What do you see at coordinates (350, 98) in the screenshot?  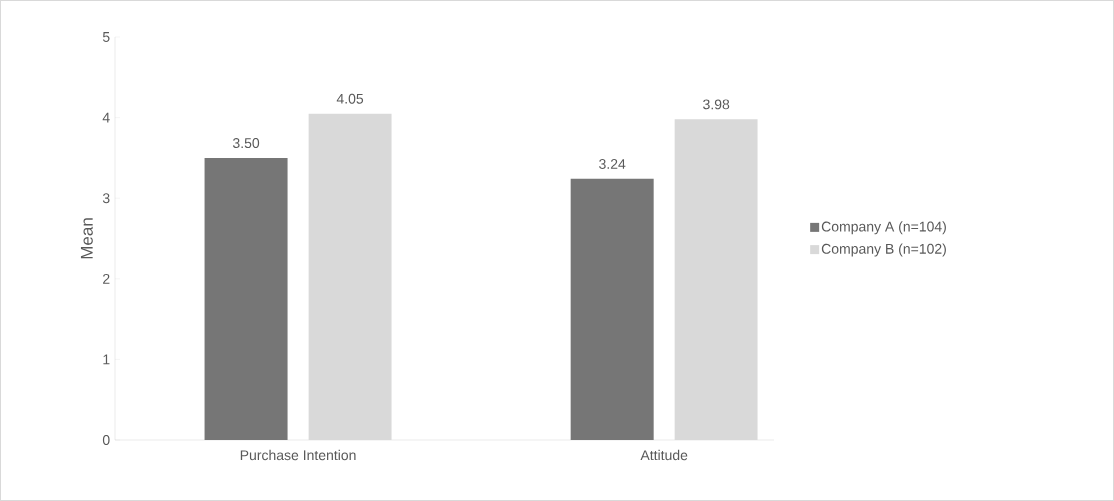 I see `data-label: 4.05` at bounding box center [350, 98].